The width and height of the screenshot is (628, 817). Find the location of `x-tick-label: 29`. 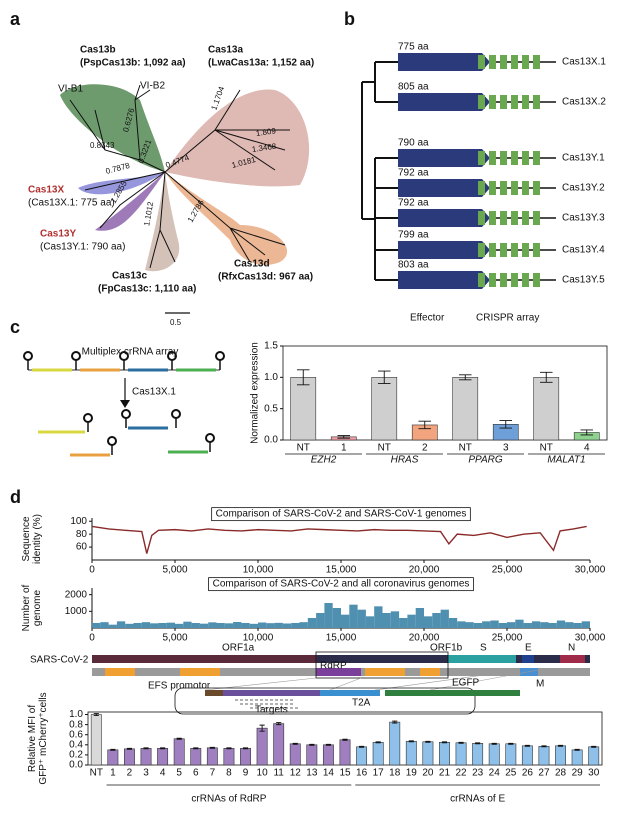

x-tick-label: 29 is located at coordinates (578, 773).